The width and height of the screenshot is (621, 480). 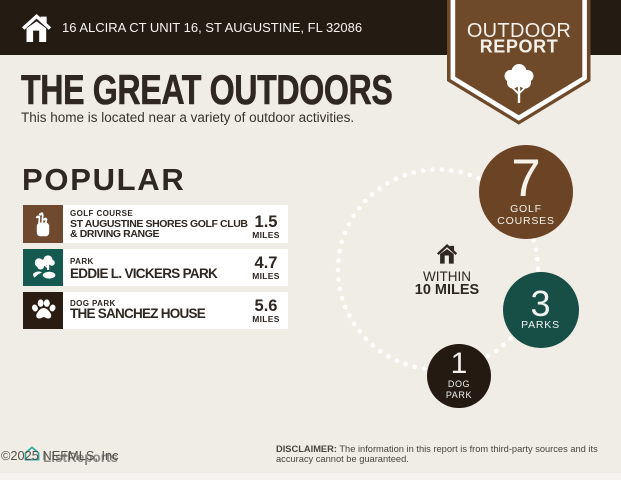 I want to click on svg-text: OUTDOOR, so click(x=519, y=31).